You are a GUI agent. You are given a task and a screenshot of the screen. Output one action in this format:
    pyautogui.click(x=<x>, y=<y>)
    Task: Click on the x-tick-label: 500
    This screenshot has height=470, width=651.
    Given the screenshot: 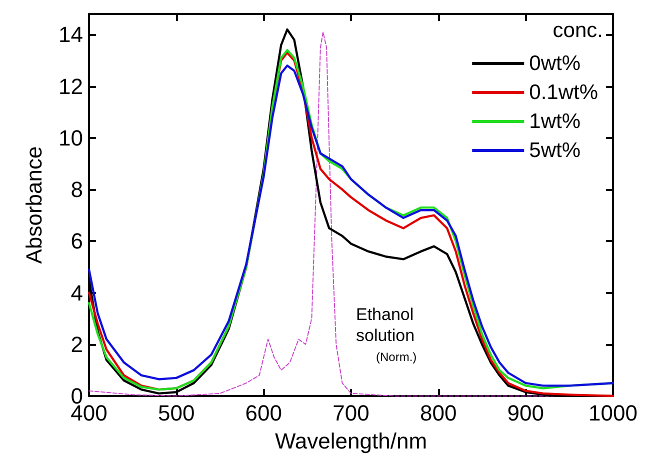 What is the action you would take?
    pyautogui.click(x=176, y=413)
    